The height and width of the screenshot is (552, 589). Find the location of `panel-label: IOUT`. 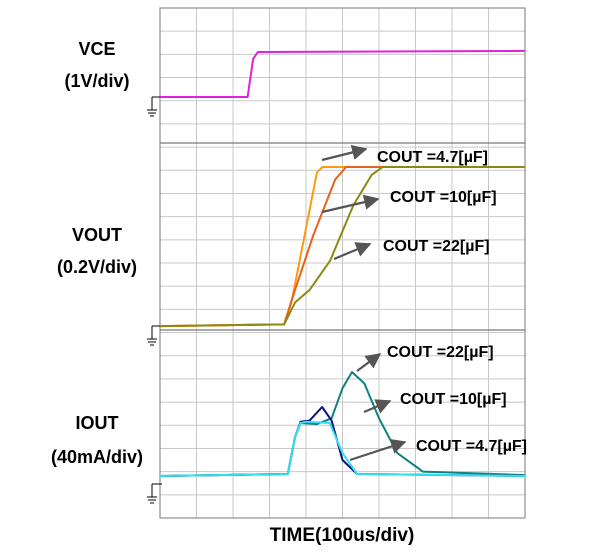

panel-label: IOUT is located at coordinates (97, 423).